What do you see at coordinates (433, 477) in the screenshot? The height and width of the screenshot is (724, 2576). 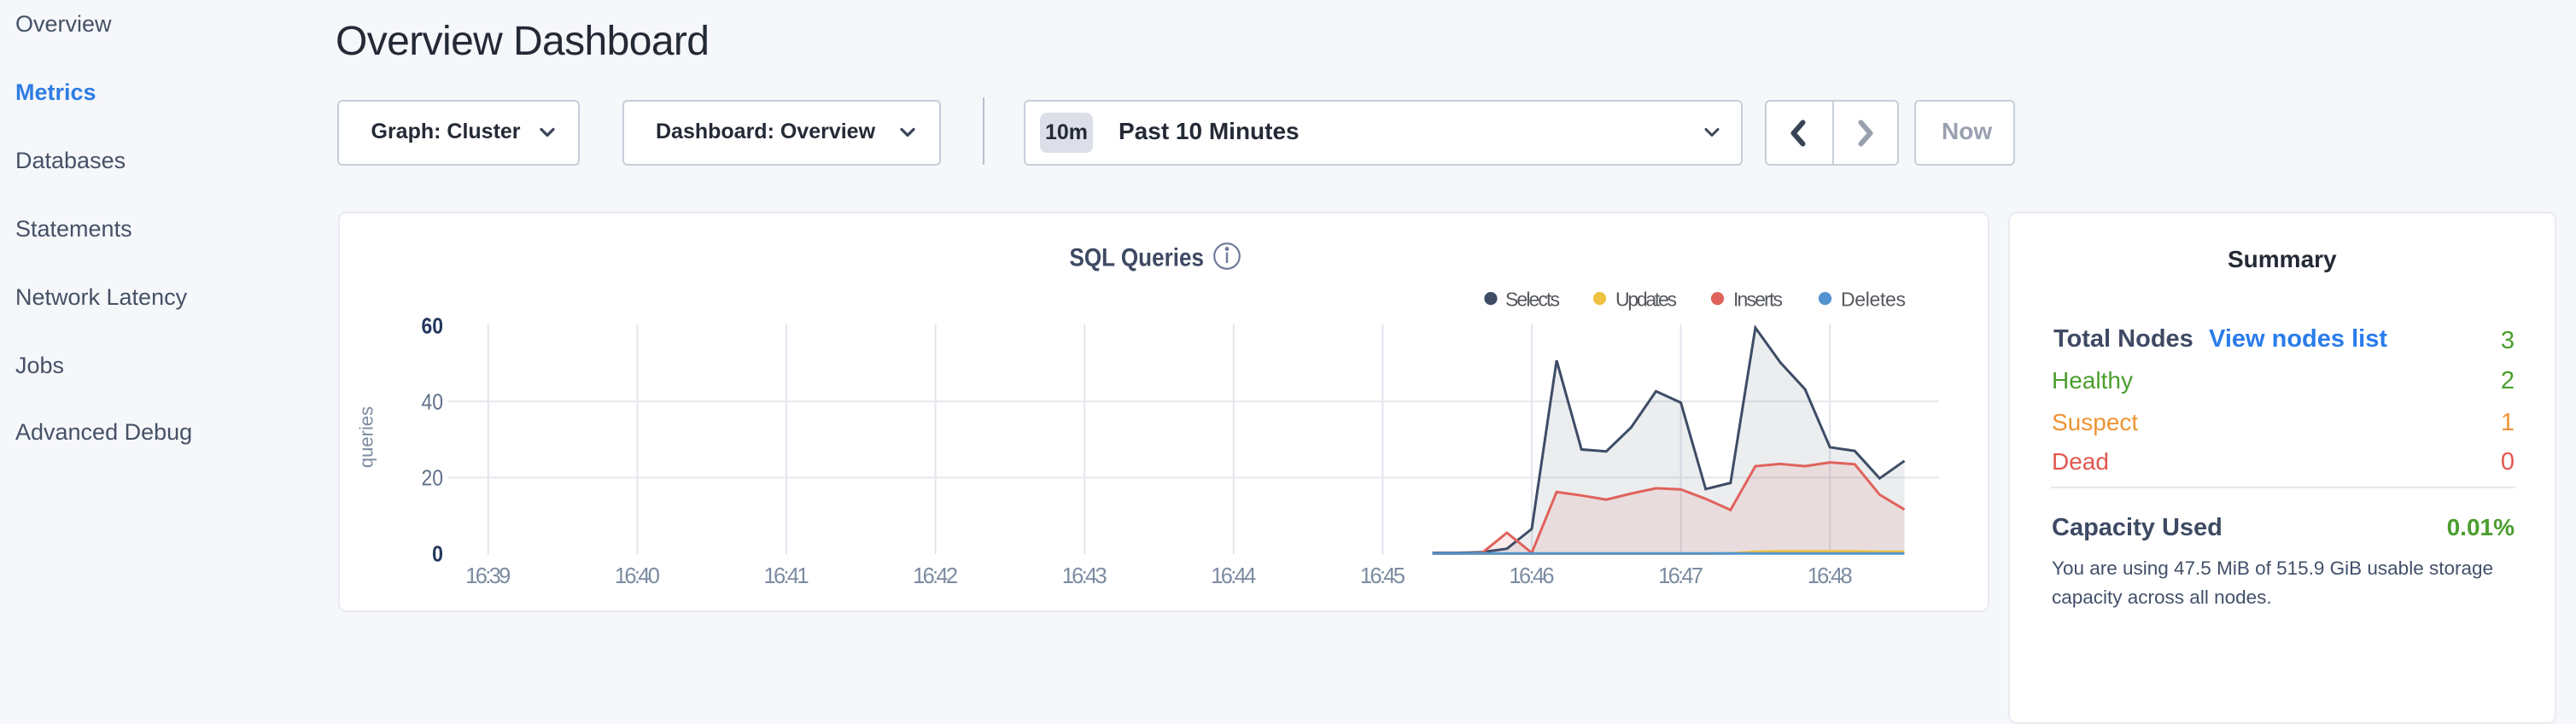 I see `svg-text: 20` at bounding box center [433, 477].